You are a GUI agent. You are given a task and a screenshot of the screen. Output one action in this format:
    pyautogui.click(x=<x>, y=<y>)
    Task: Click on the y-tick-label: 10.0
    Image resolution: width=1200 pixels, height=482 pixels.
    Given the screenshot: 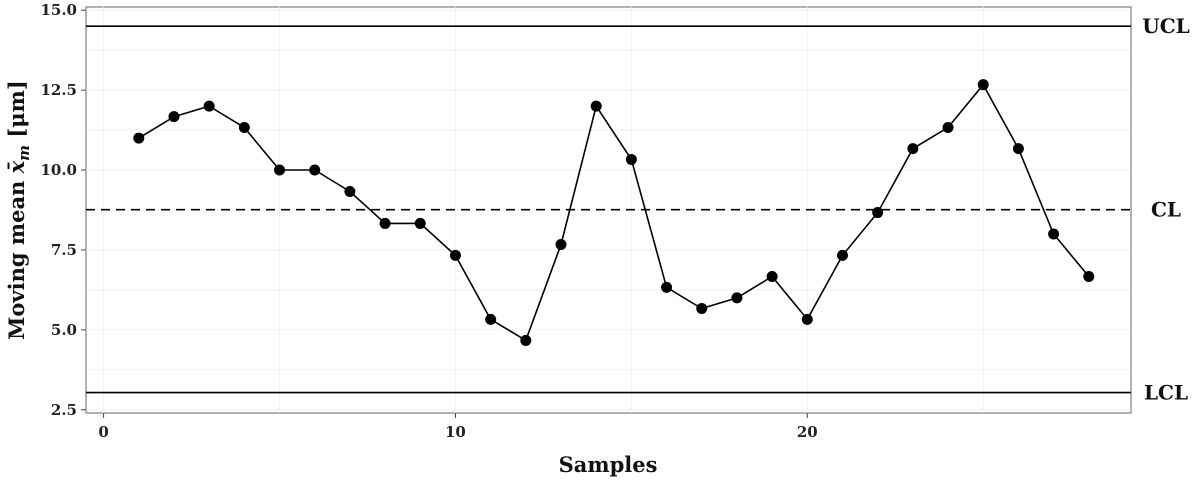 What is the action you would take?
    pyautogui.click(x=58, y=170)
    